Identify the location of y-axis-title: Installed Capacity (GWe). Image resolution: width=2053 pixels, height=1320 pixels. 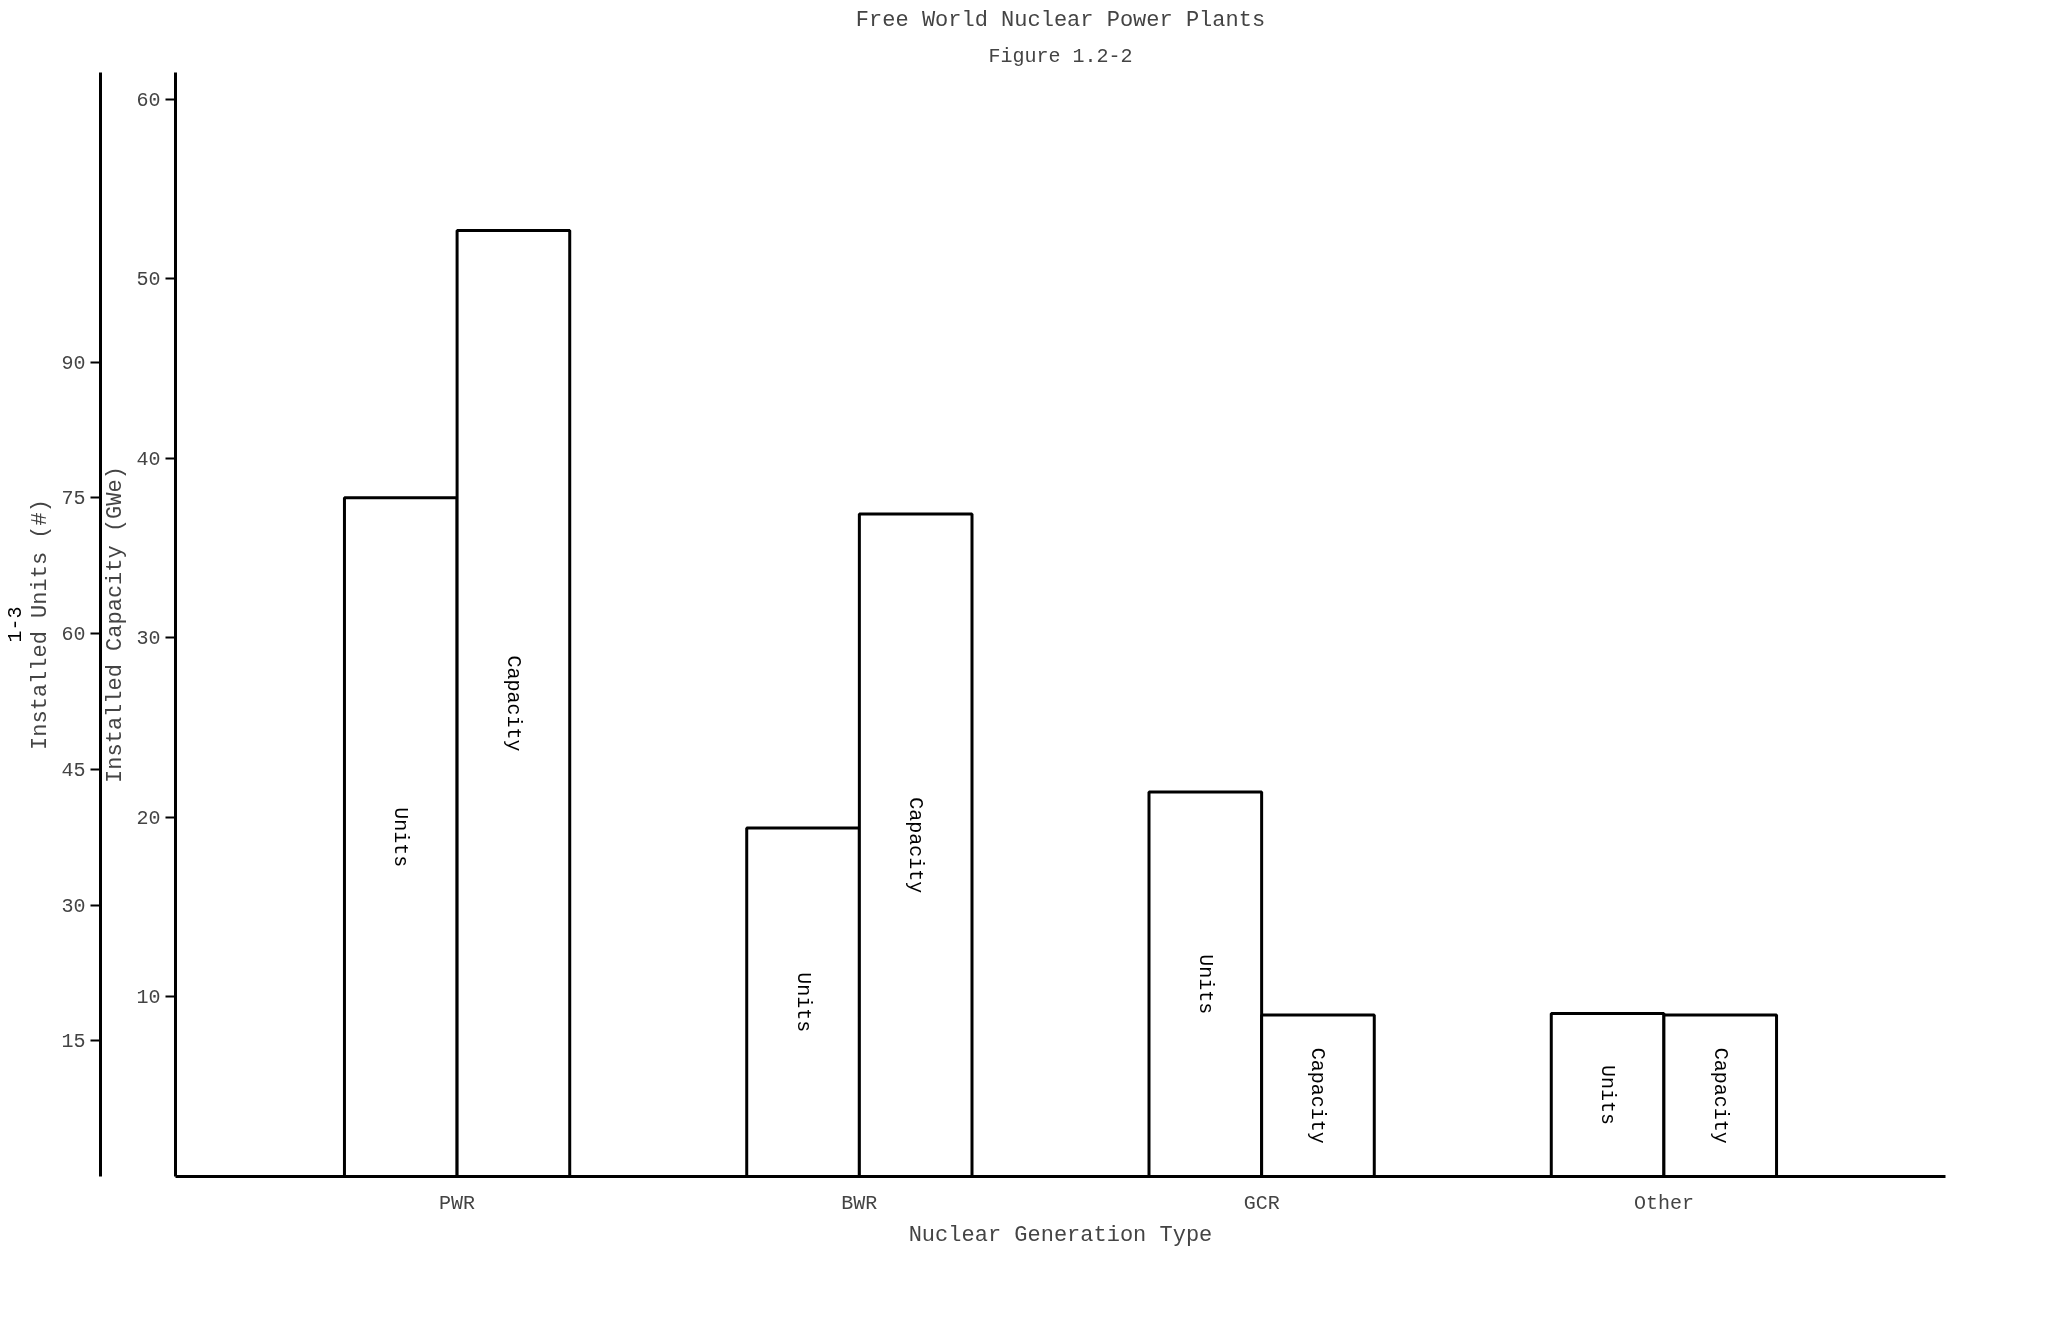
(116, 624).